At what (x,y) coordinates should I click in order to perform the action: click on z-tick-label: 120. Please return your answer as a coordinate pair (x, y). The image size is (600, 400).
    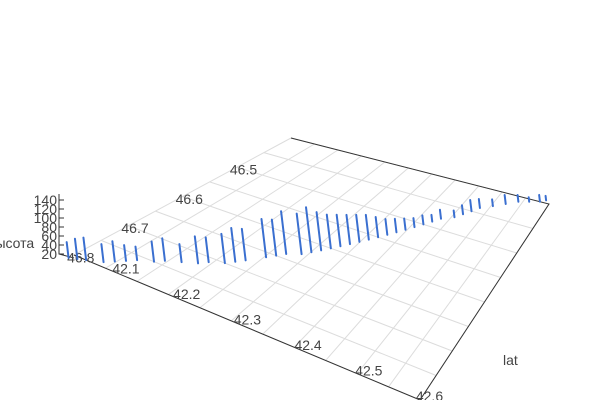
    Looking at the image, I should click on (46, 209).